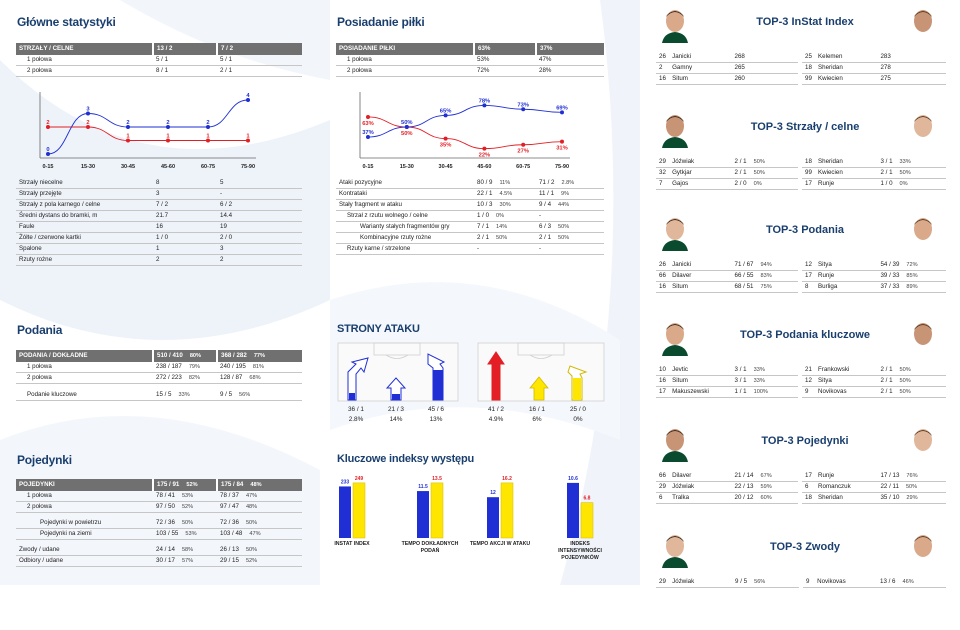  Describe the element at coordinates (446, 167) in the screenshot. I see `x-tick-label: 30-45` at that location.